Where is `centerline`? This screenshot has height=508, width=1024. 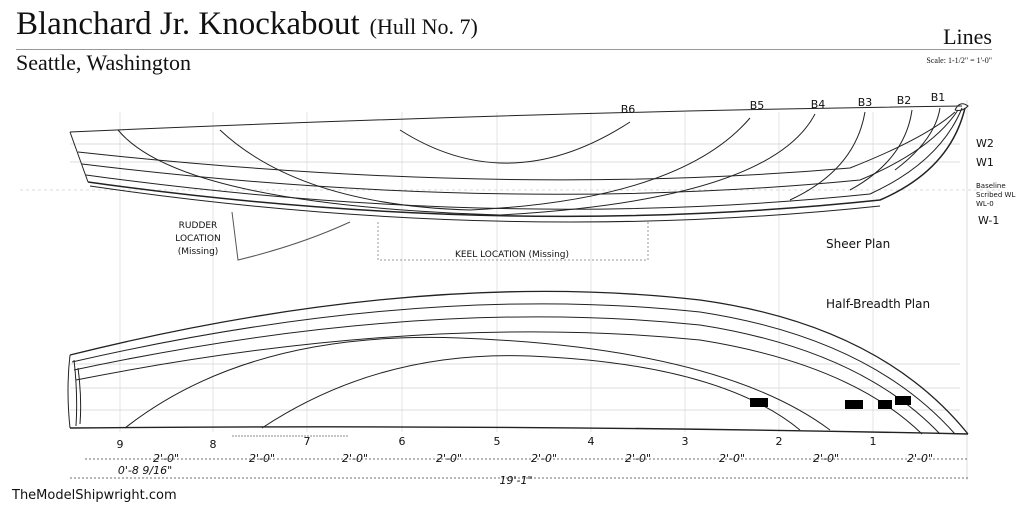
centerline is located at coordinates (519, 430).